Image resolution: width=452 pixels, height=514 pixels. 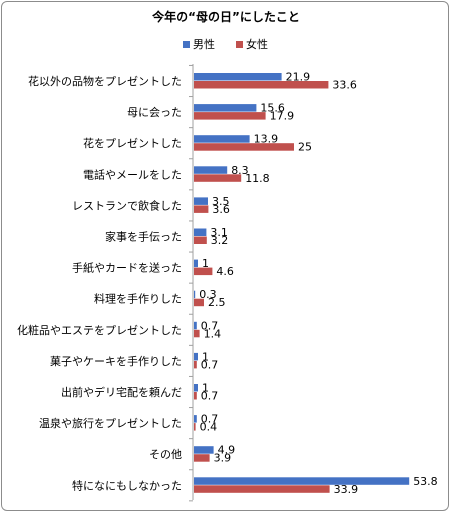 What do you see at coordinates (208, 294) in the screenshot?
I see `data-label-male: 0.3` at bounding box center [208, 294].